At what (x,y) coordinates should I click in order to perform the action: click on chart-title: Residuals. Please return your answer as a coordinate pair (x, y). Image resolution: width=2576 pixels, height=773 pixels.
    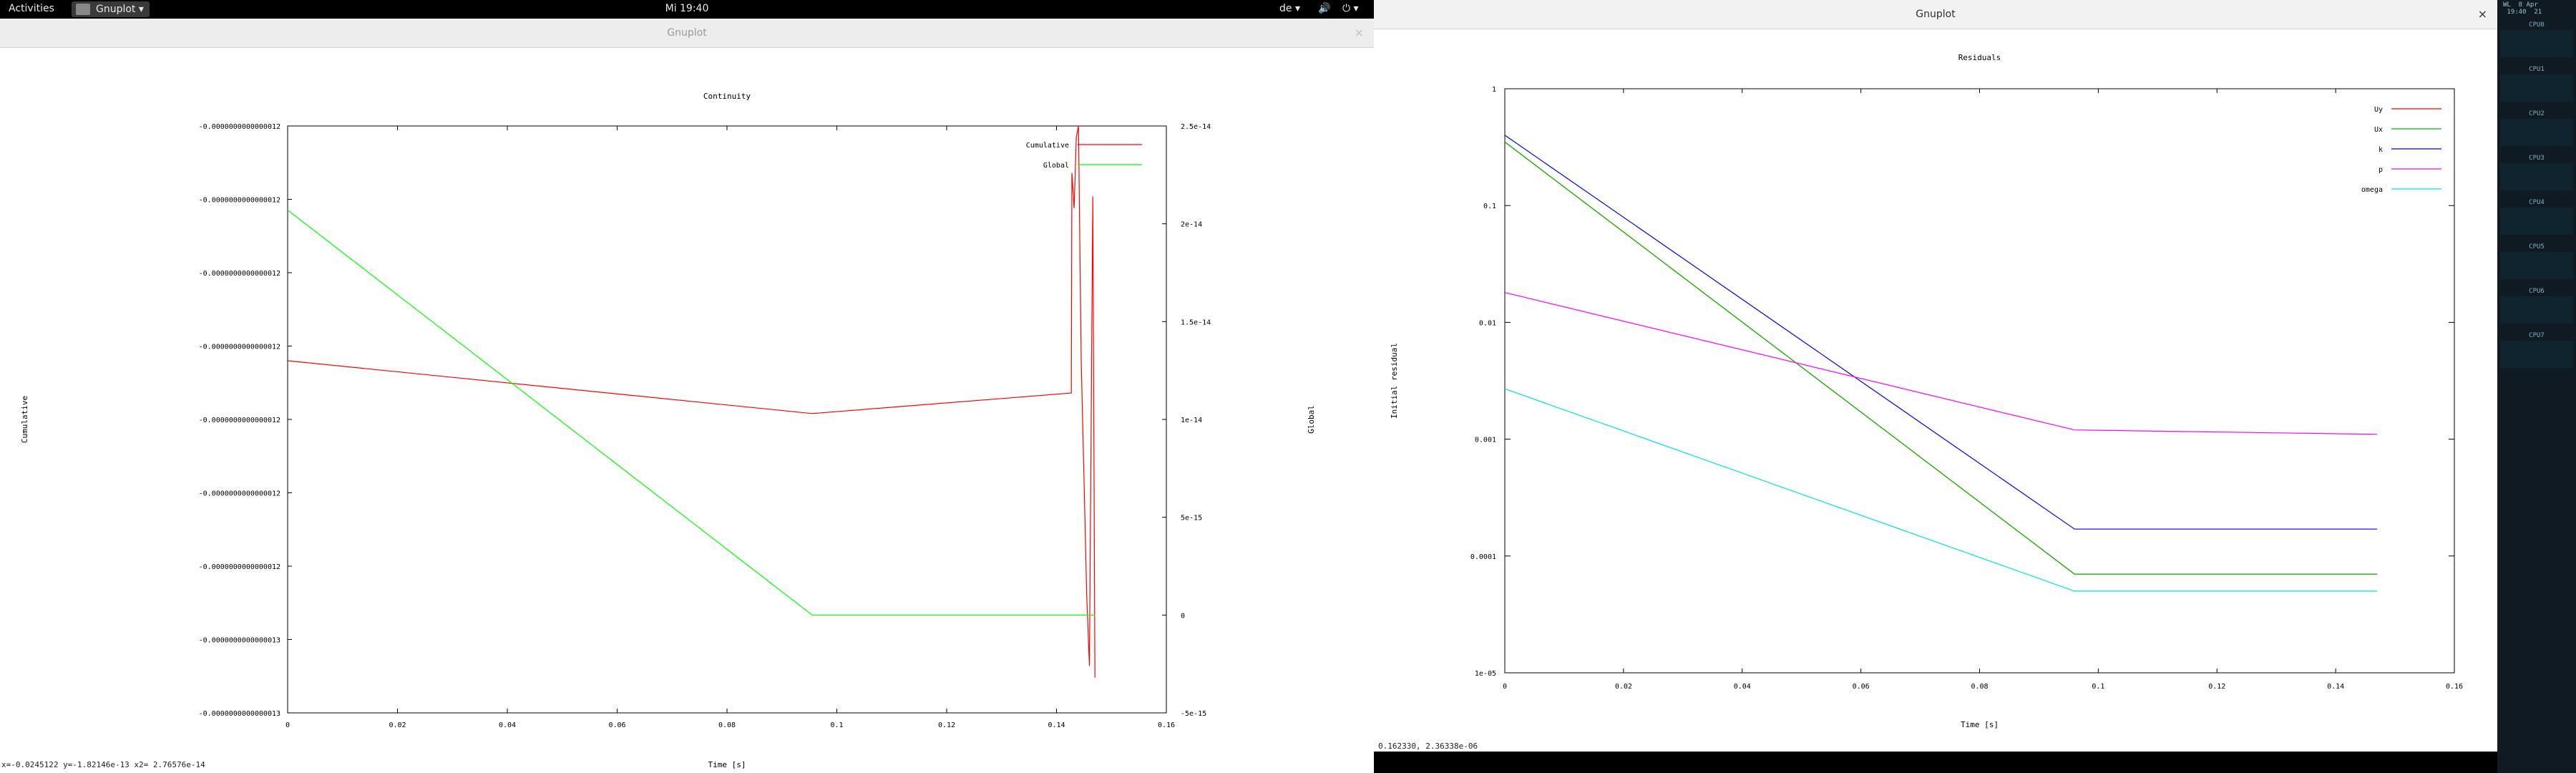
    Looking at the image, I should click on (1979, 57).